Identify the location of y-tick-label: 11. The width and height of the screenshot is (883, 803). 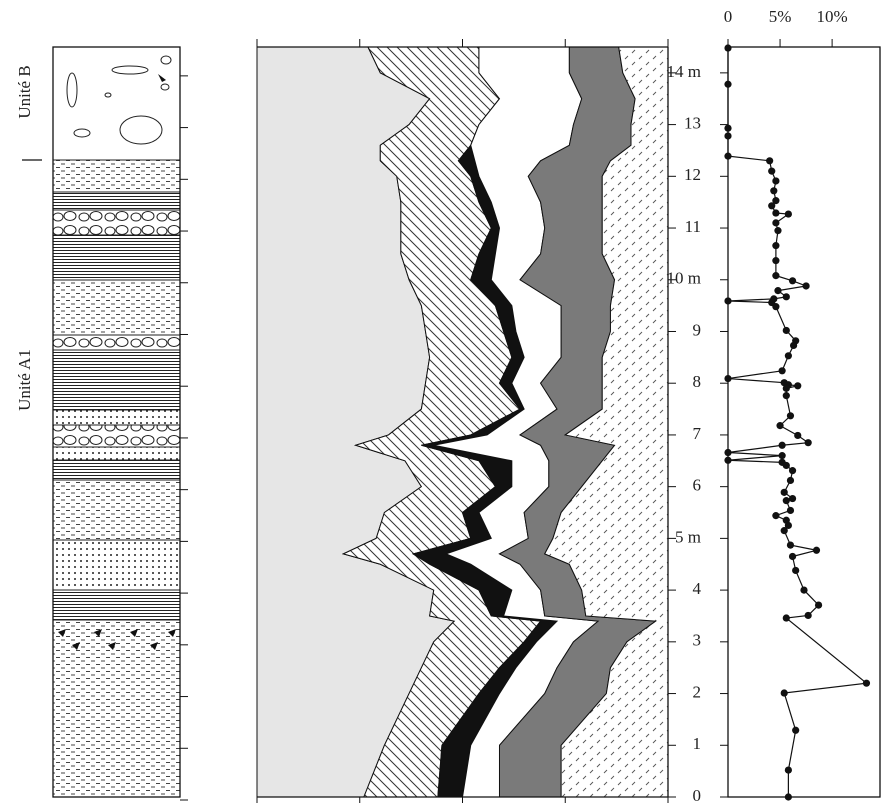
(693, 226).